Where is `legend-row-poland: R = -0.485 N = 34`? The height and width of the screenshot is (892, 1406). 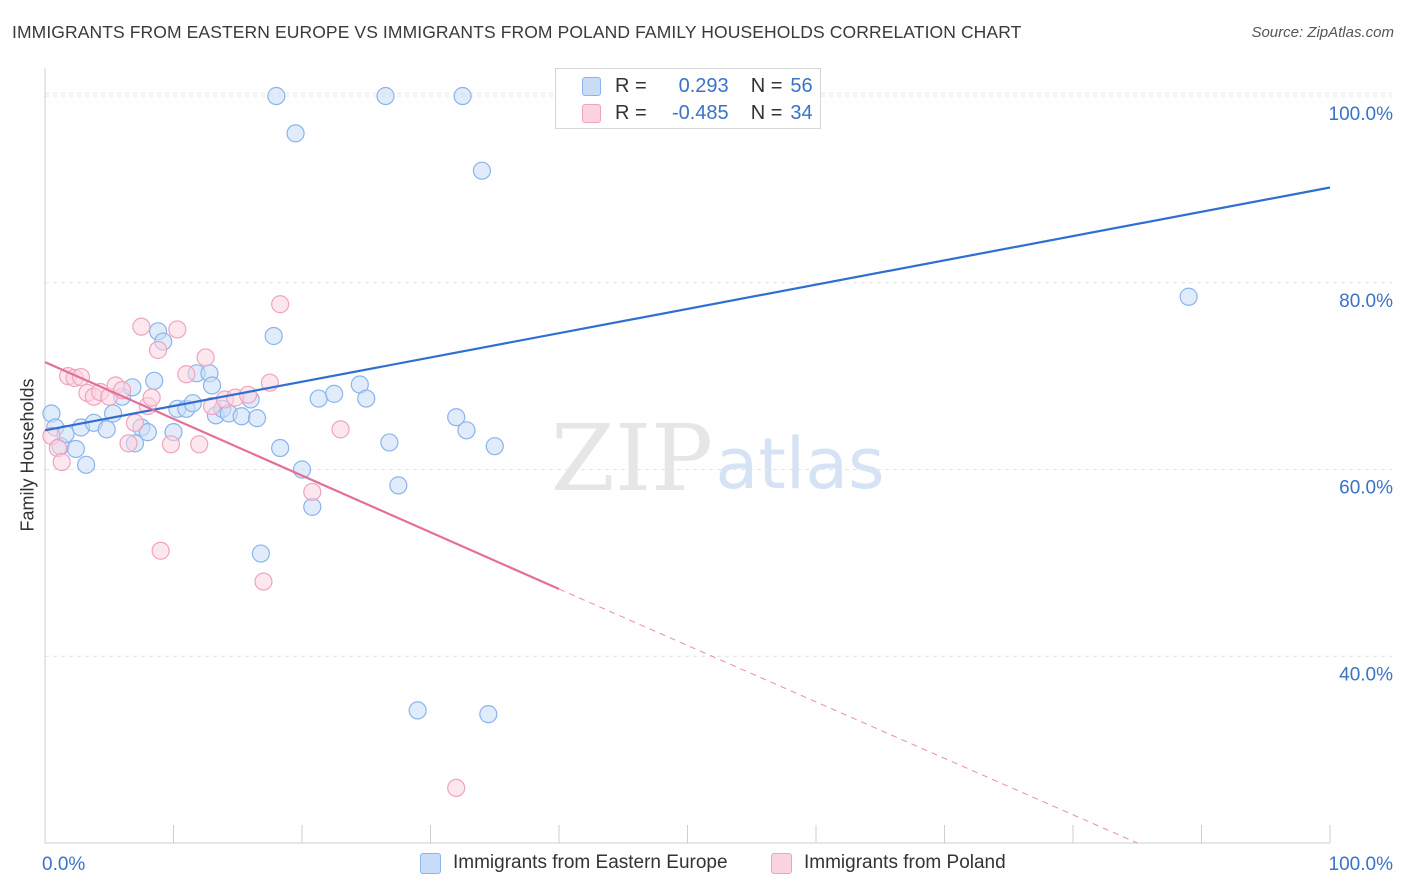
legend-row-poland: R = -0.485 N = 34 is located at coordinates (697, 113).